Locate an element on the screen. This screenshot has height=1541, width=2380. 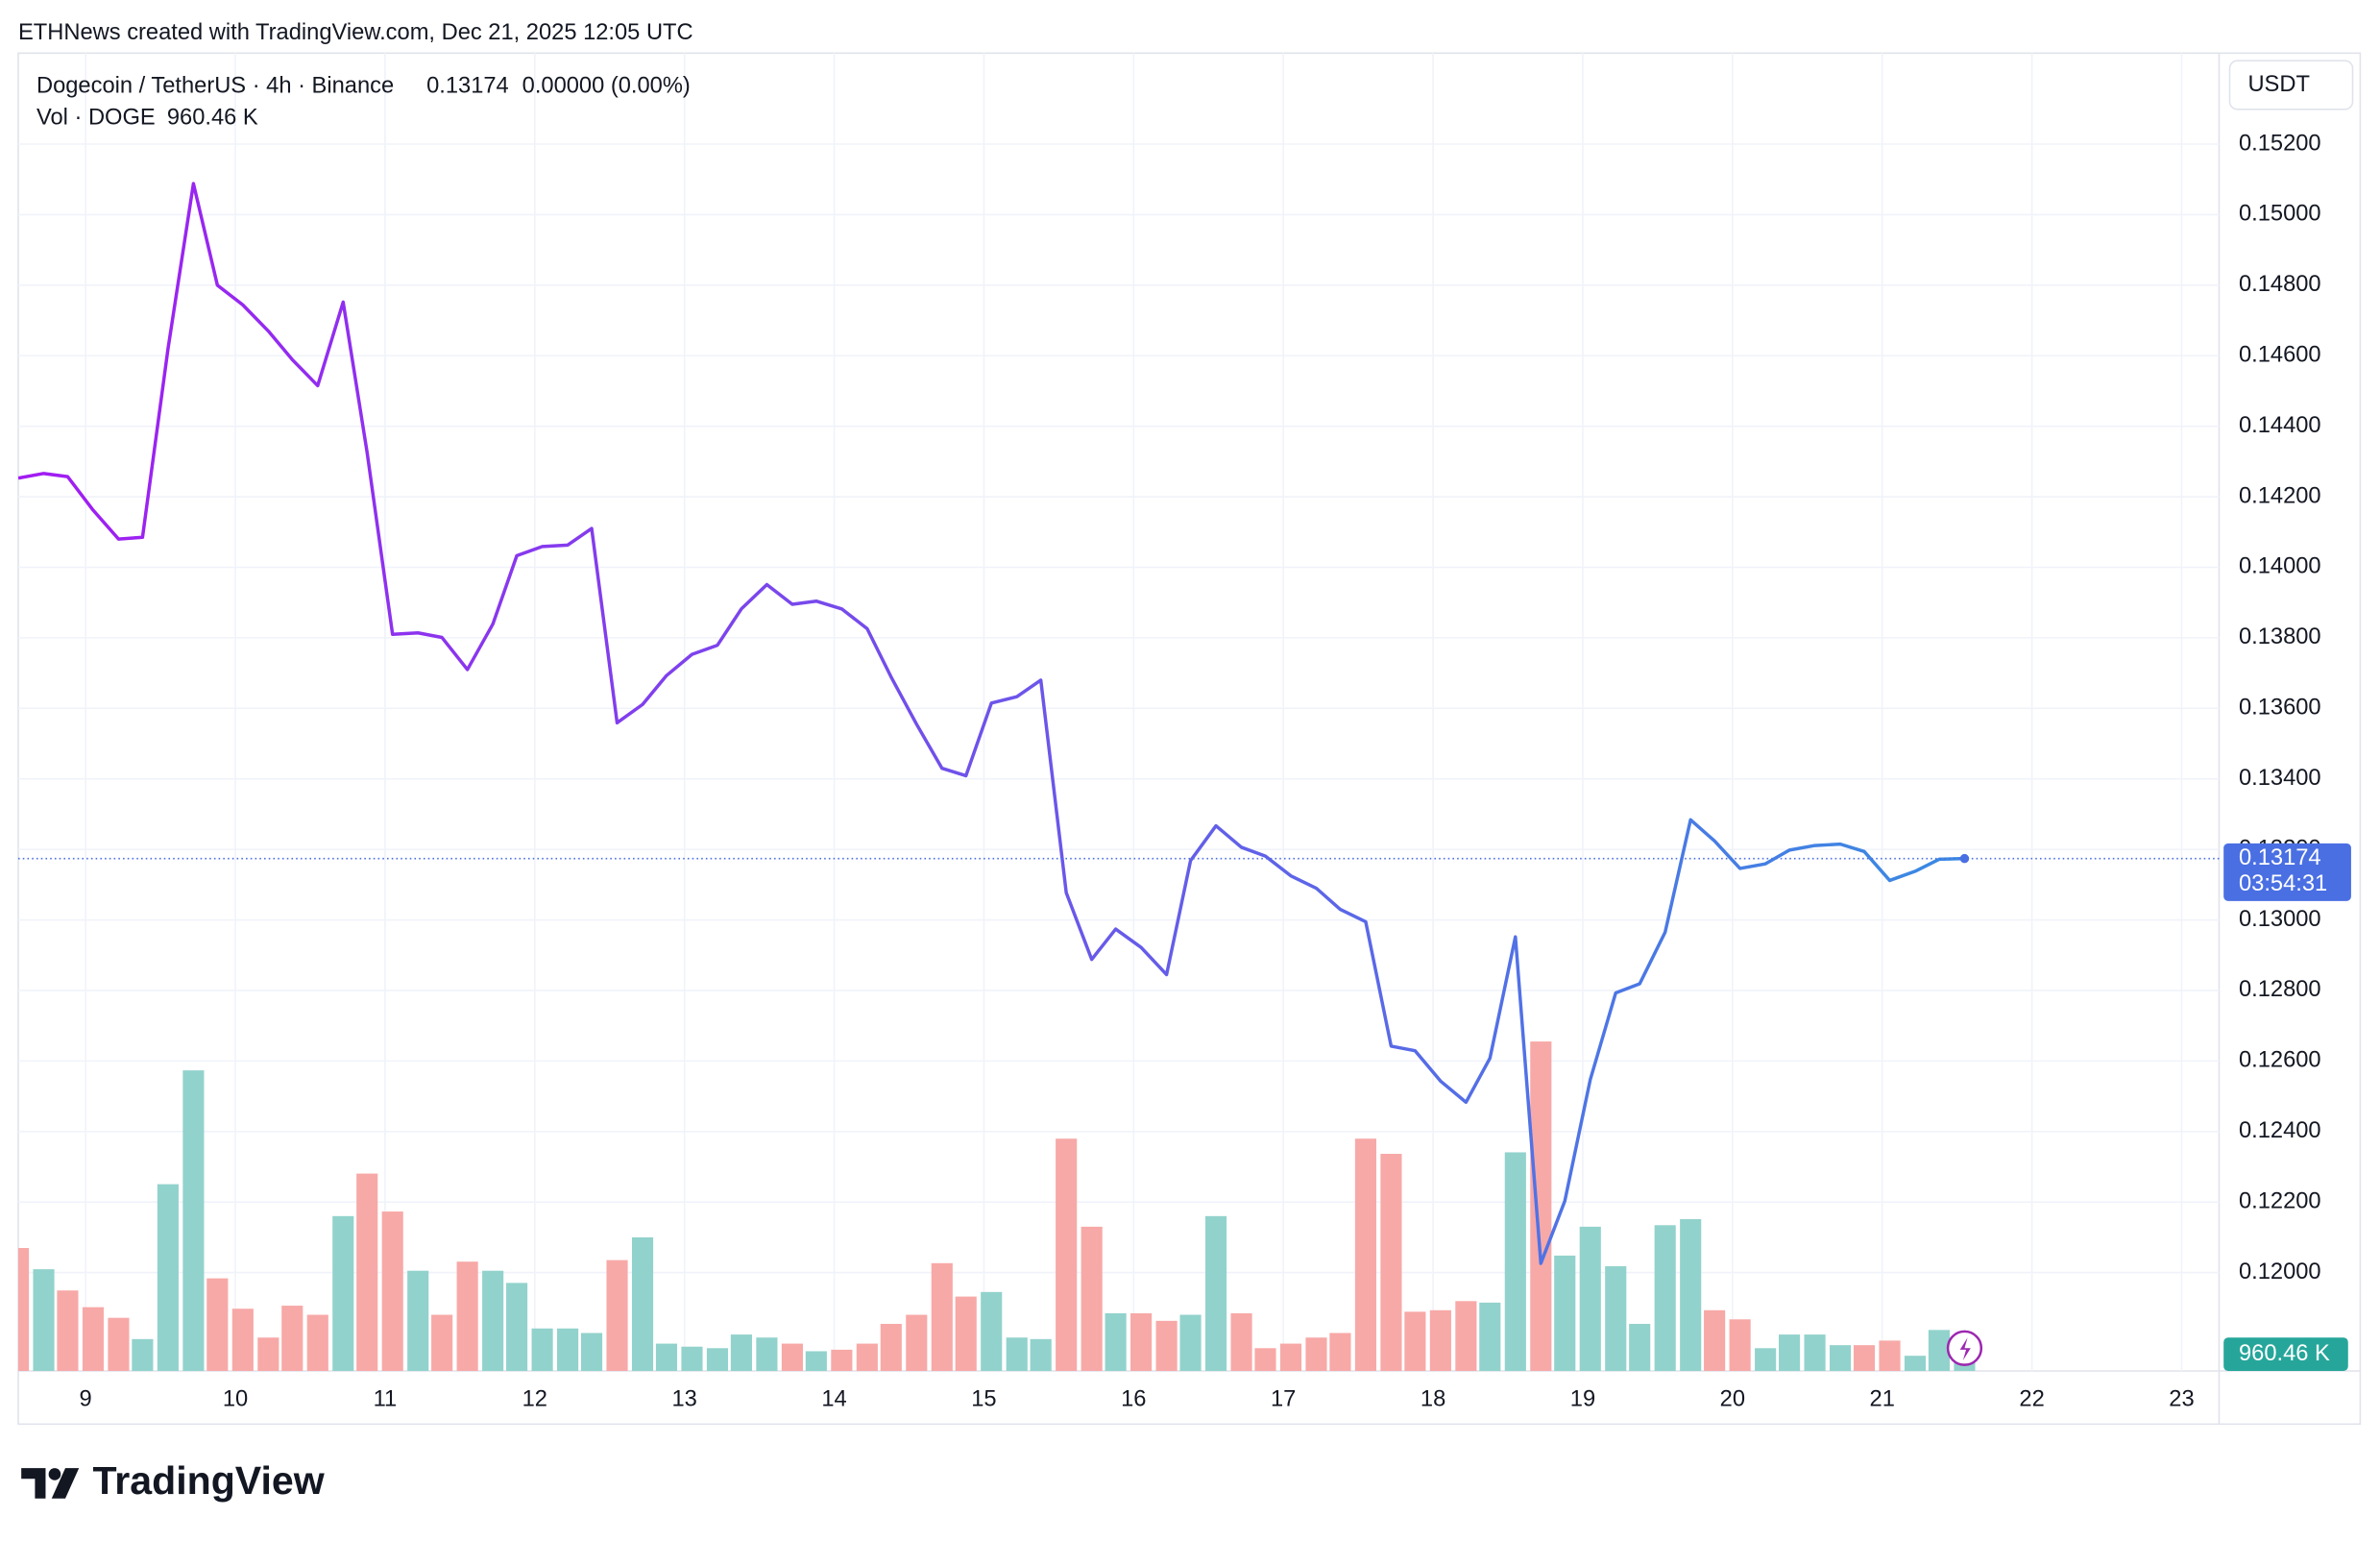
y-tick-label: 0.12800 is located at coordinates (2280, 990).